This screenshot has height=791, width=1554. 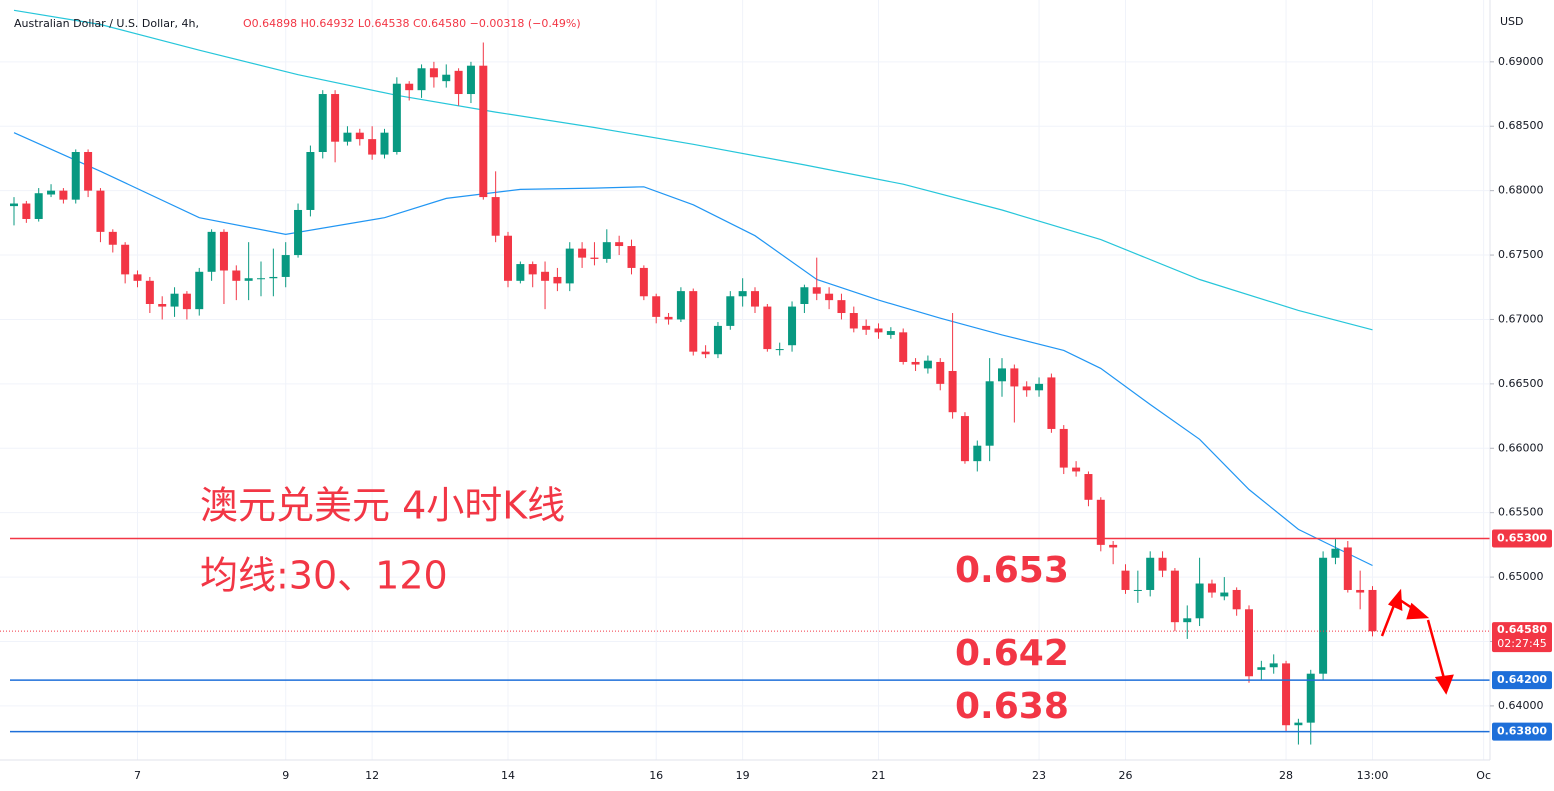 What do you see at coordinates (1521, 125) in the screenshot?
I see `y-tick-label: 0.68500` at bounding box center [1521, 125].